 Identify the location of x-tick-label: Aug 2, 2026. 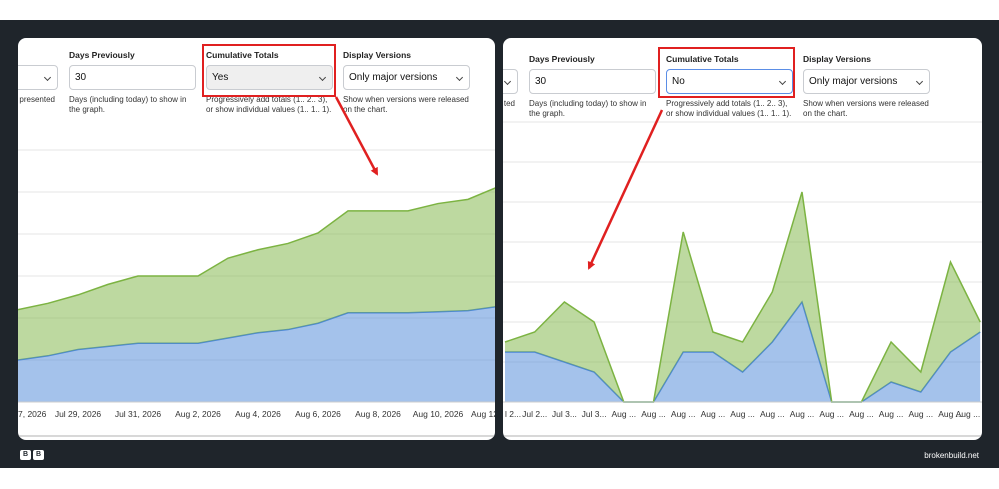
(198, 414).